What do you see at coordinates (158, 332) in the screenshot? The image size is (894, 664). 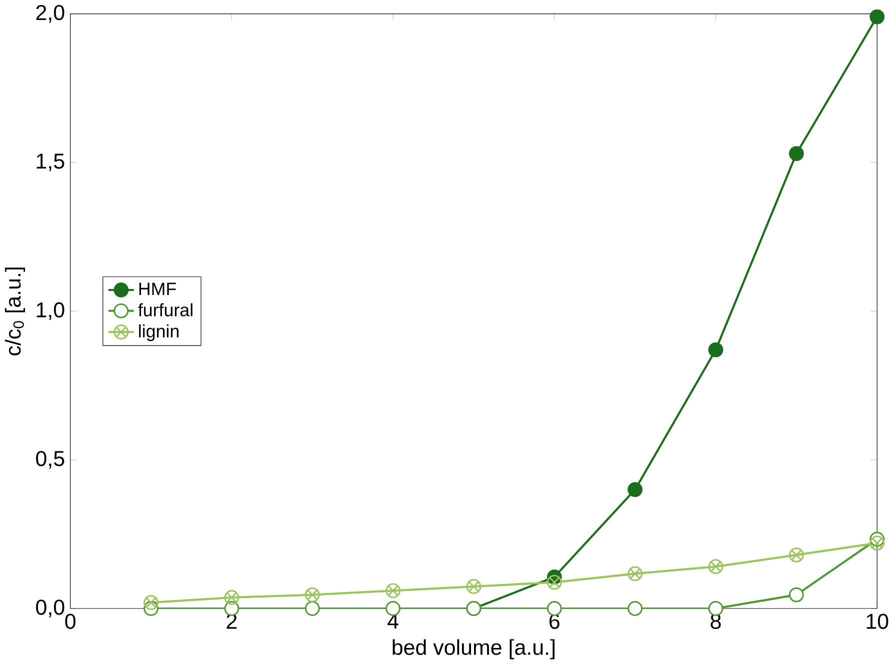 I see `legend-label: lignin` at bounding box center [158, 332].